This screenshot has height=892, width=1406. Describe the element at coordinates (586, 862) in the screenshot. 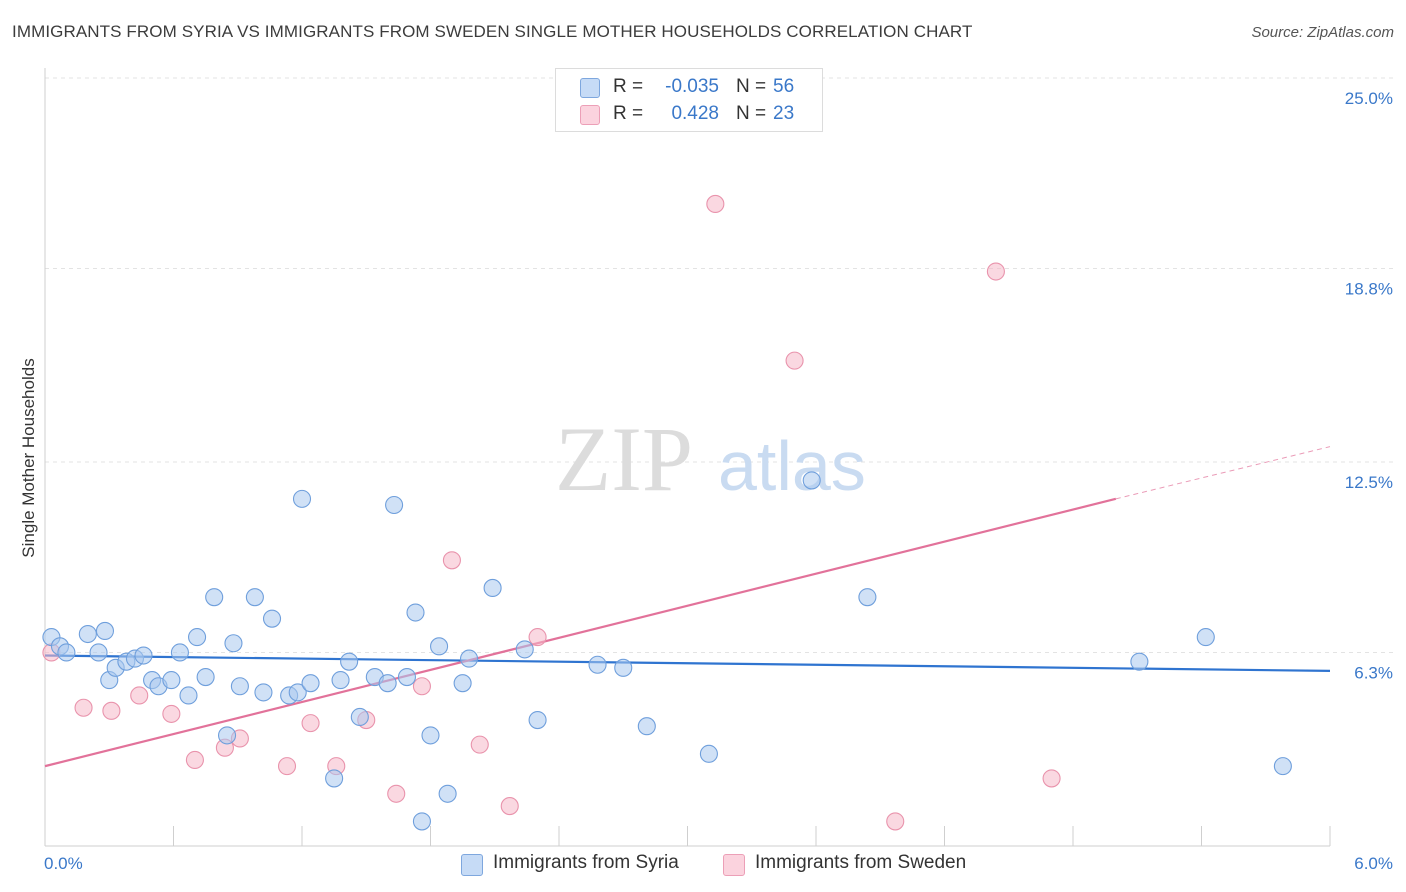

I see `legend-label-syria: Immigrants from Syria` at that location.